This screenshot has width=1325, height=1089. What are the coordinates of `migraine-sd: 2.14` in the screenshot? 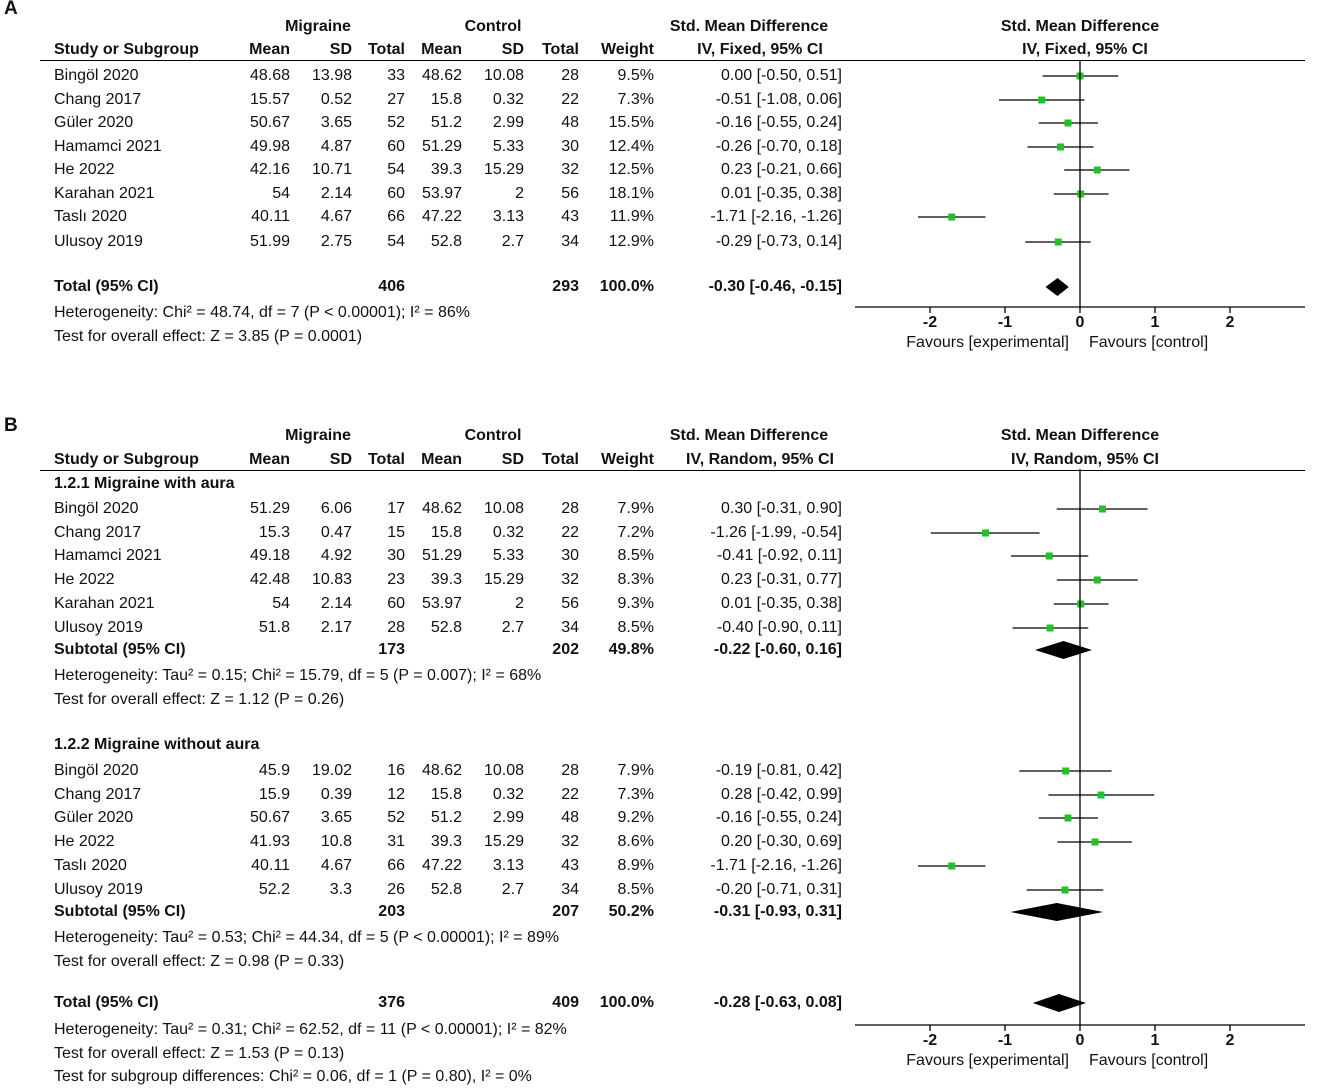 It's located at (336, 603).